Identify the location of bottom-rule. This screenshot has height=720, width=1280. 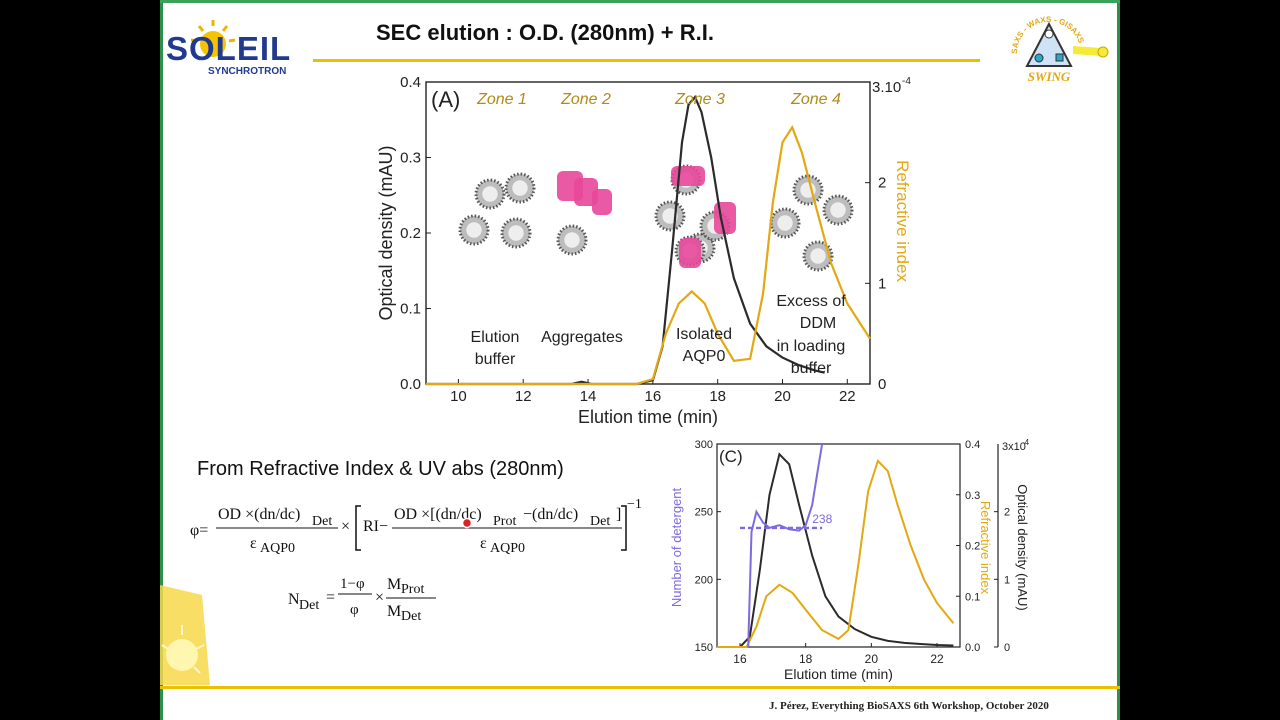
(640, 687).